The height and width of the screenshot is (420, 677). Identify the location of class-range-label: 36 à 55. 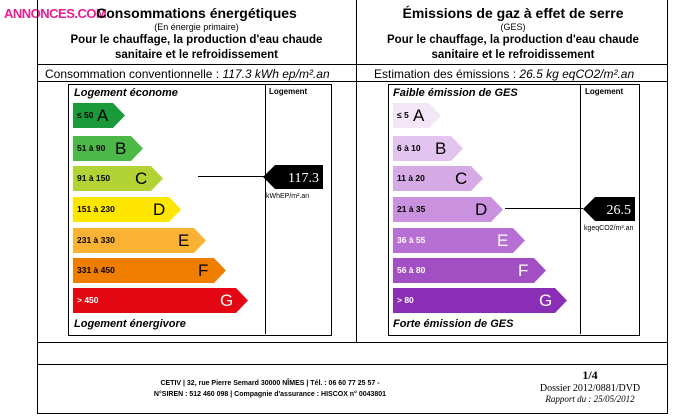
(411, 240).